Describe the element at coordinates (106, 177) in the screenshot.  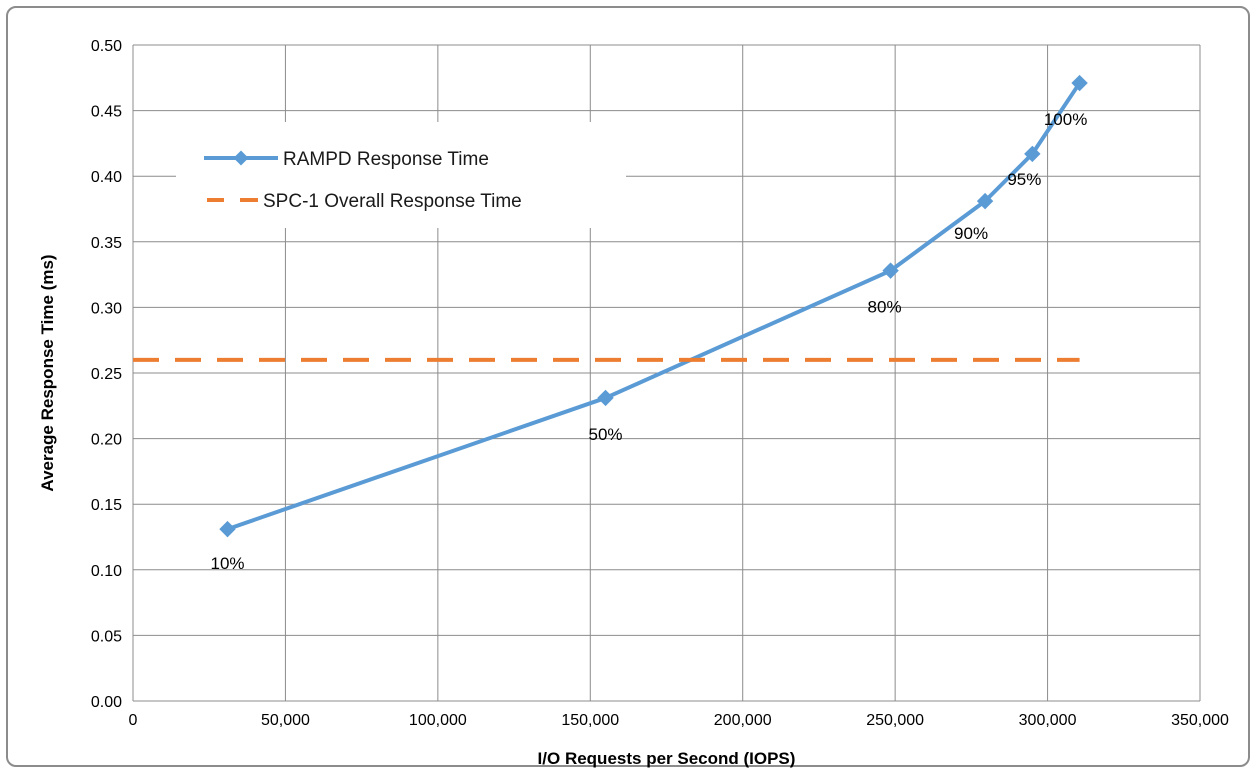
I see `y-tick-label: 0.40` at that location.